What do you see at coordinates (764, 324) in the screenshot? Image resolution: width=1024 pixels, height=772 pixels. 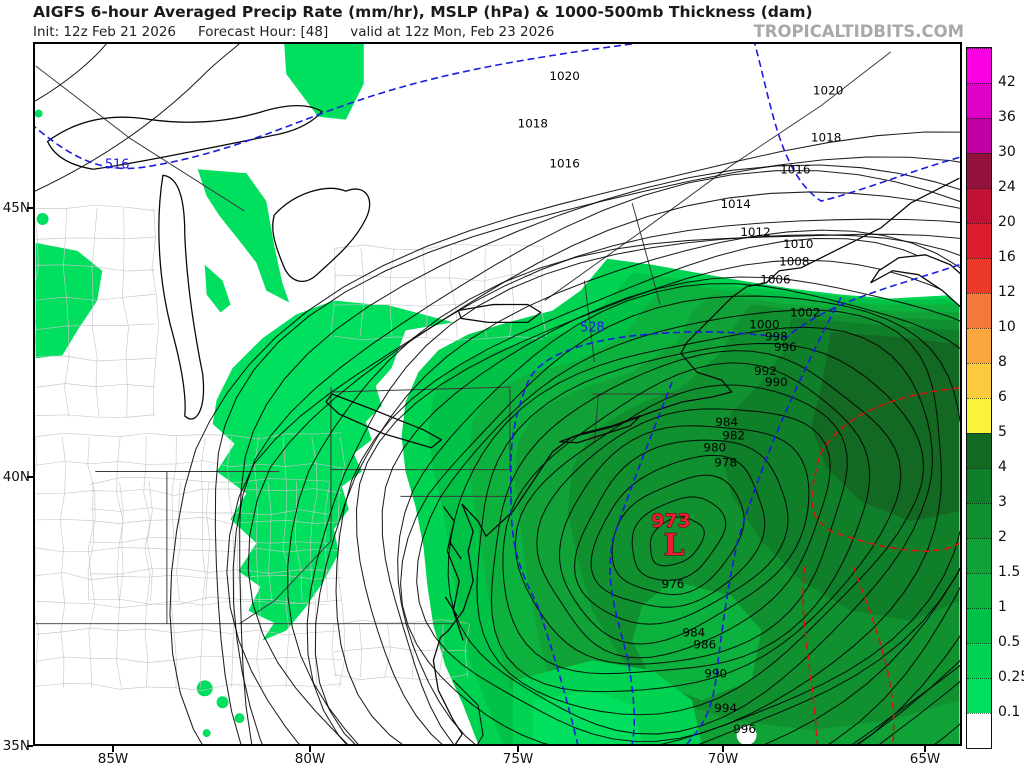 I see `mslp-contour-label: 1000` at bounding box center [764, 324].